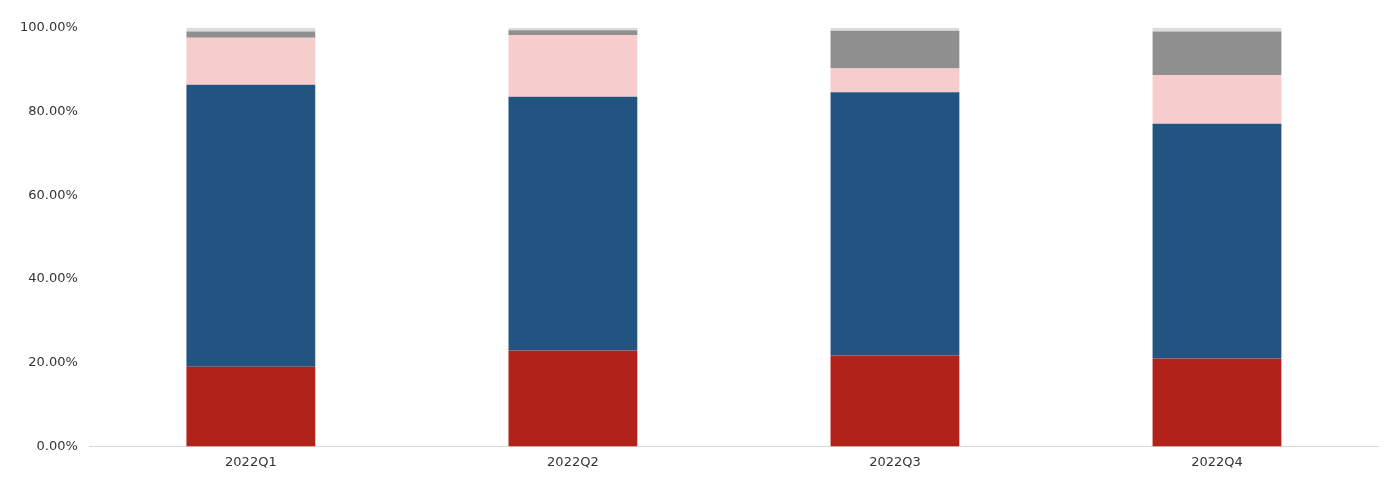 This screenshot has width=1396, height=488. I want to click on x-tick-label: 2022Q3, so click(895, 461).